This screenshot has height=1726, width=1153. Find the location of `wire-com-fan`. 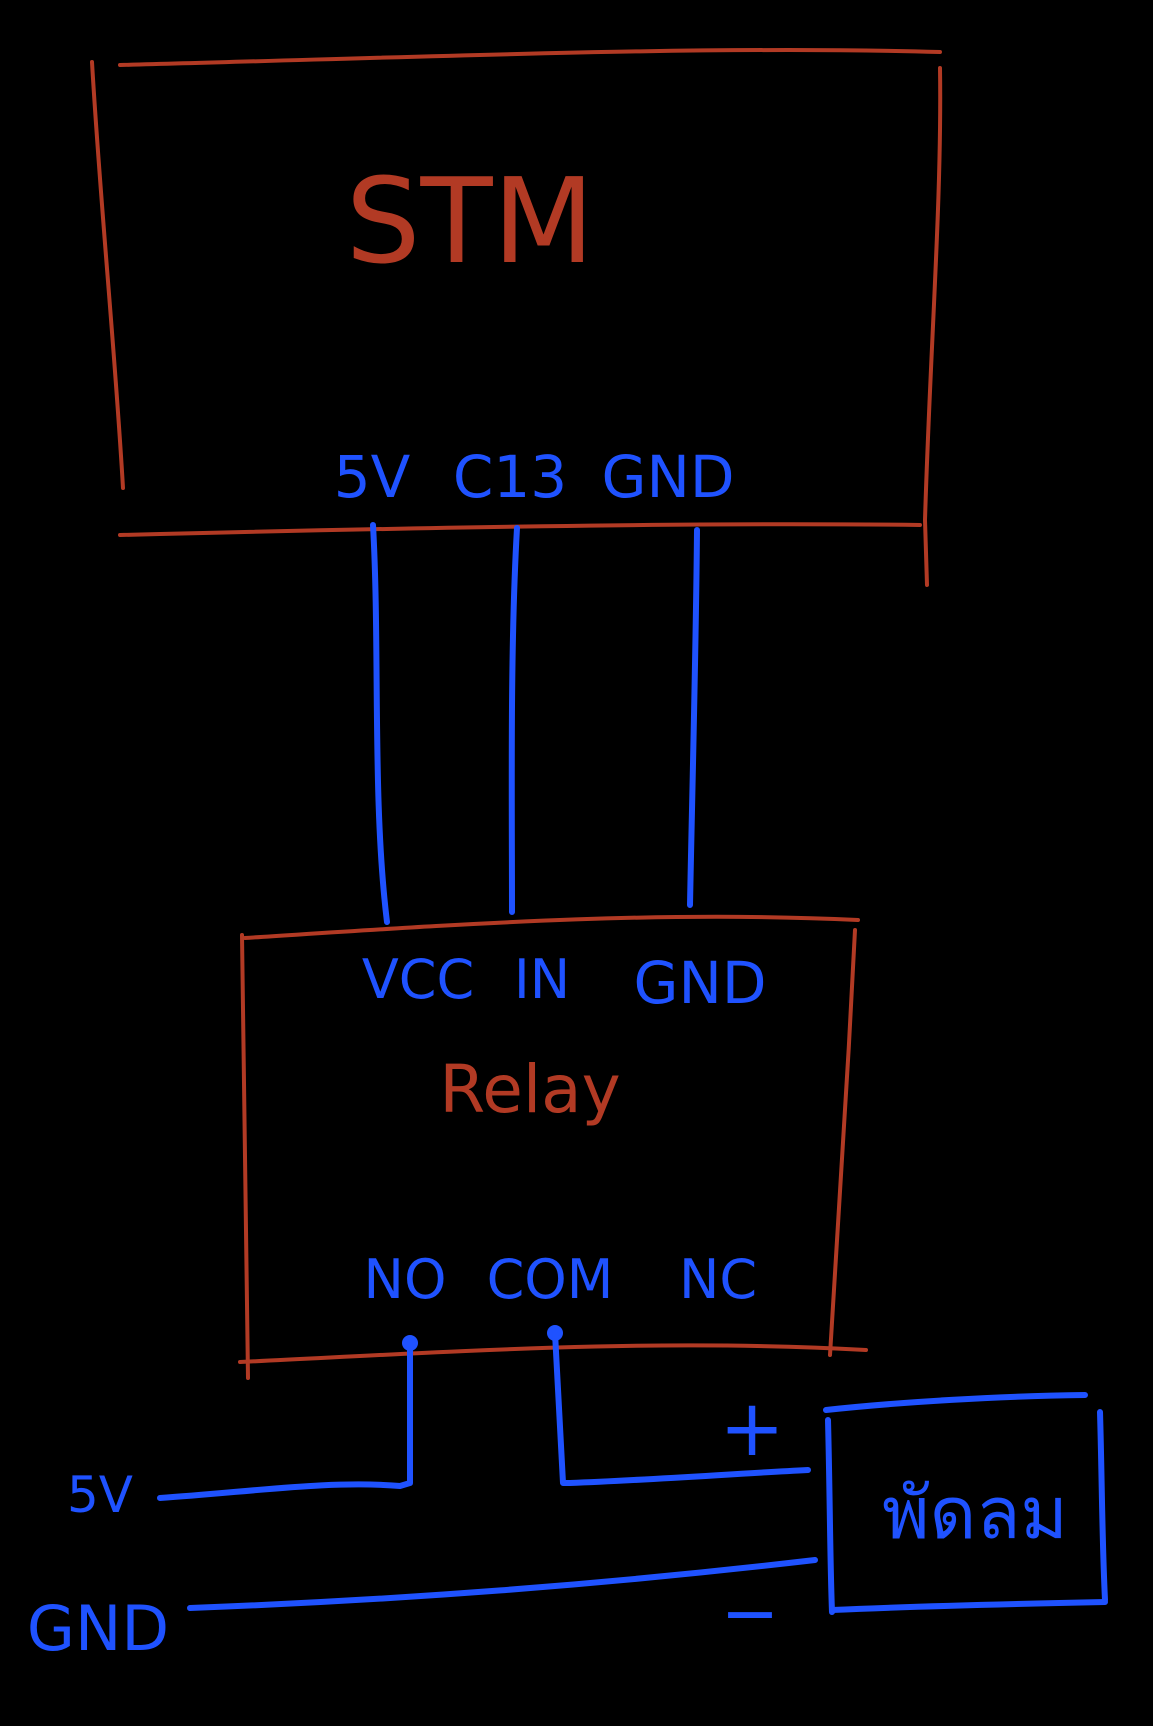

wire-com-fan is located at coordinates (681, 1408).